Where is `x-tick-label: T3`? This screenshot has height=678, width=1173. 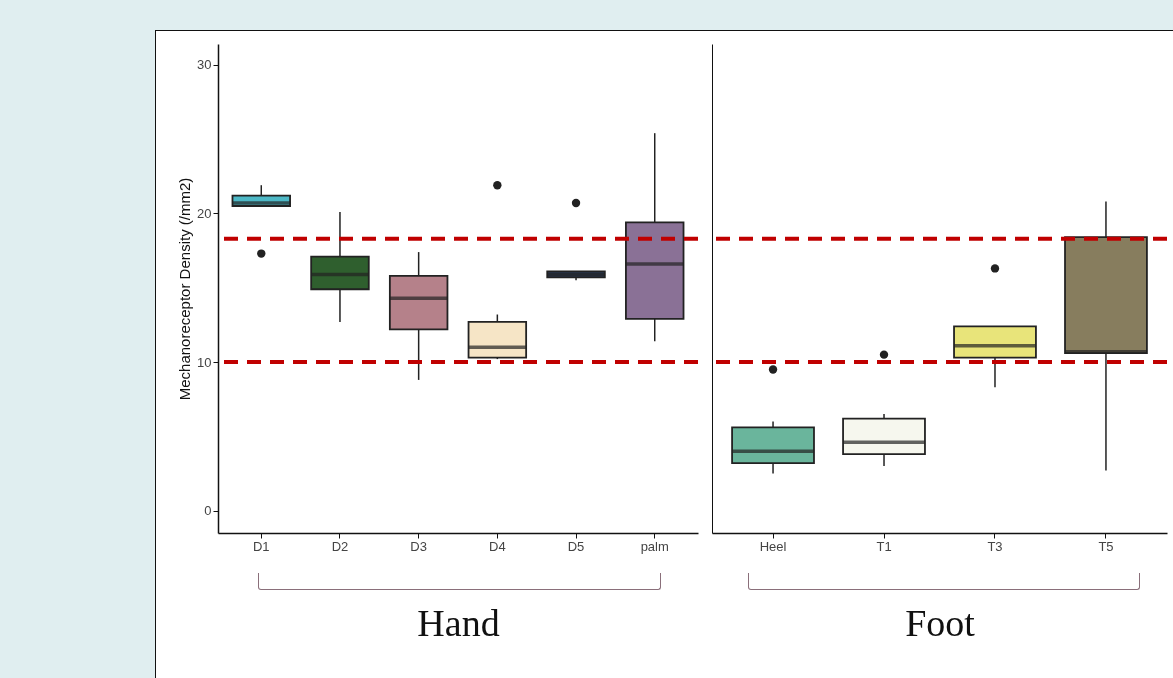
x-tick-label: T3 is located at coordinates (995, 546).